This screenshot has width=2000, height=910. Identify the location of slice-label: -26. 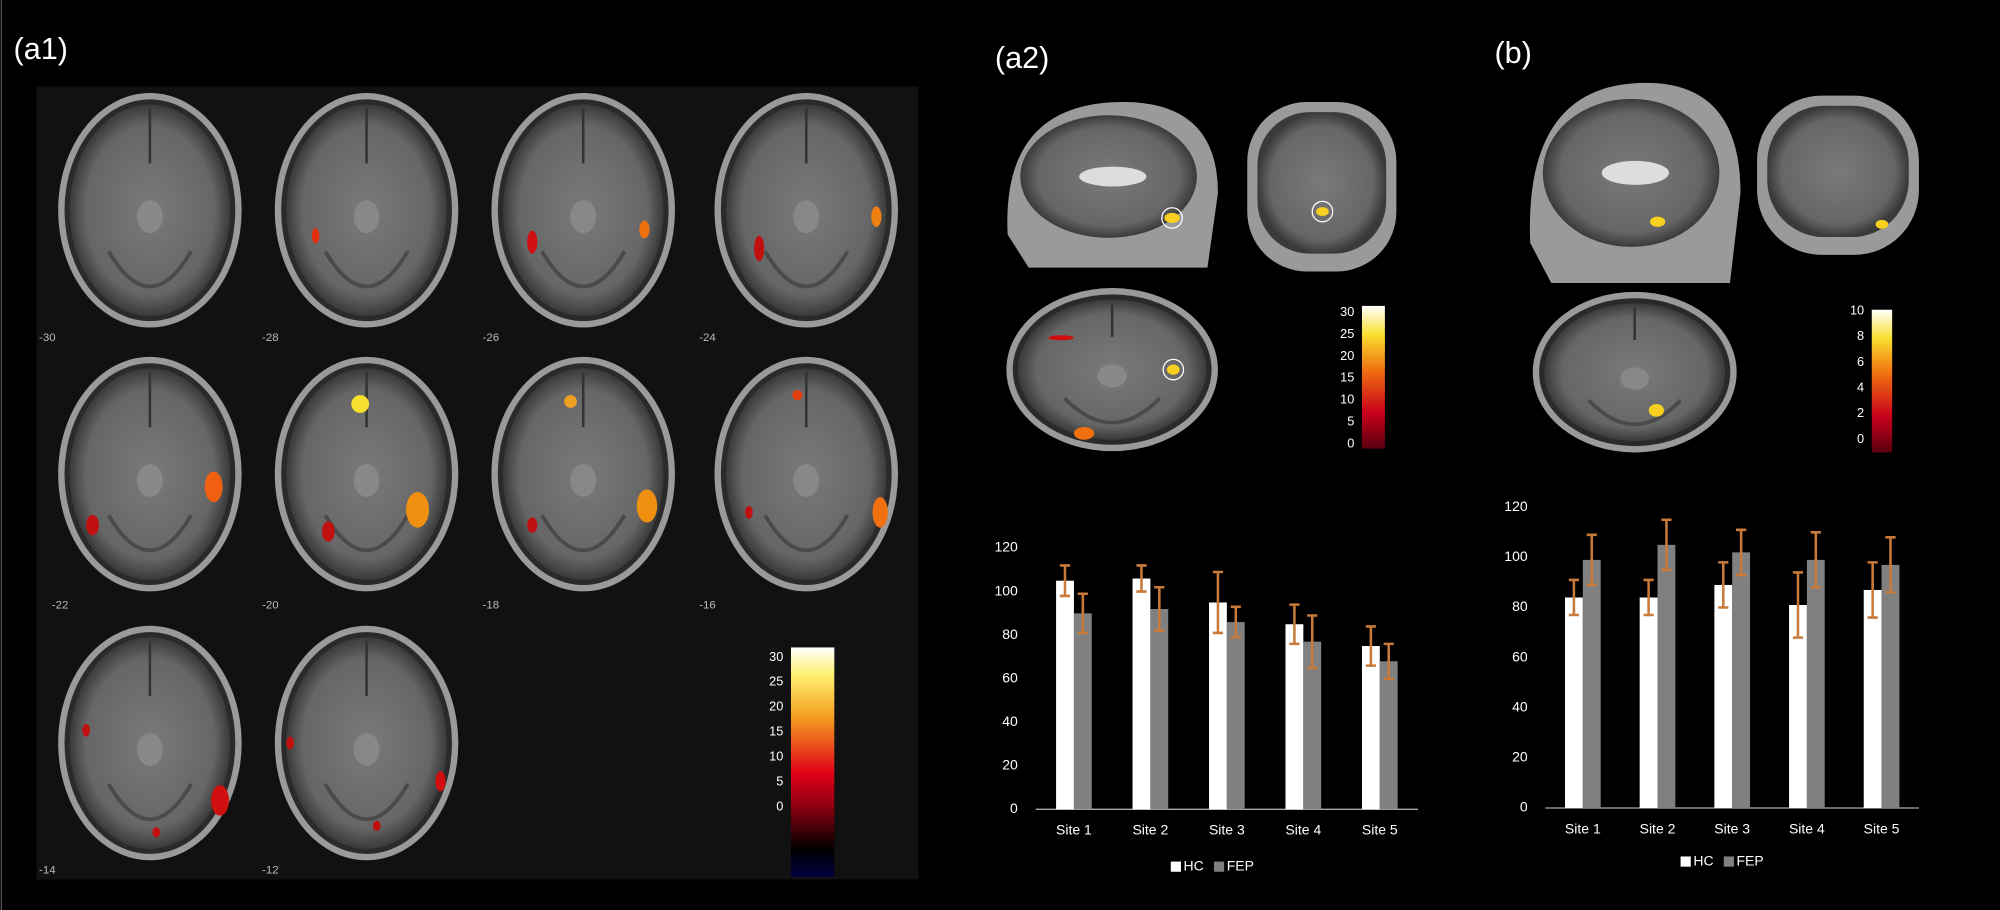
(491, 338).